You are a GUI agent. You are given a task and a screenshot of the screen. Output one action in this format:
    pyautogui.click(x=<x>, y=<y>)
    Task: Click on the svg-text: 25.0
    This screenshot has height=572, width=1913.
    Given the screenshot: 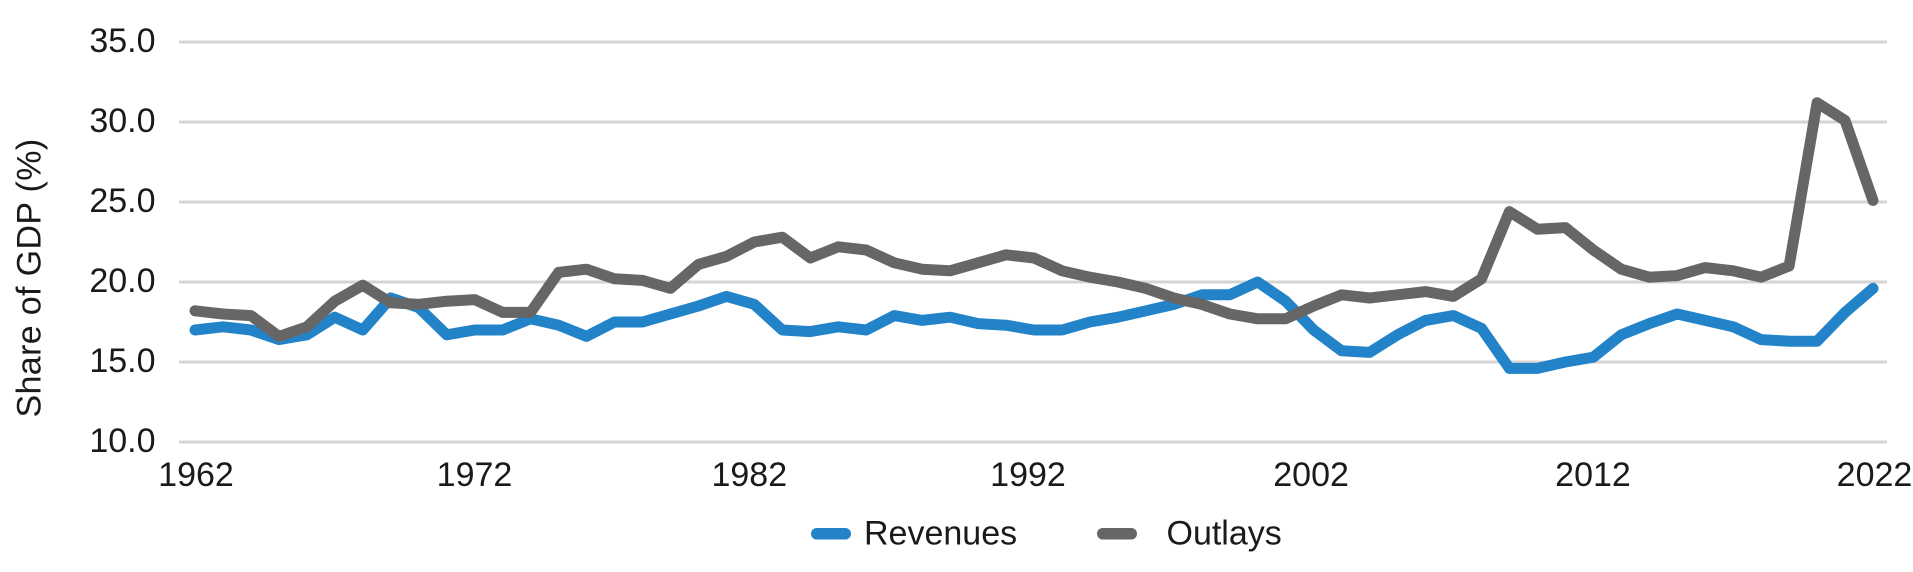 What is the action you would take?
    pyautogui.click(x=122, y=201)
    